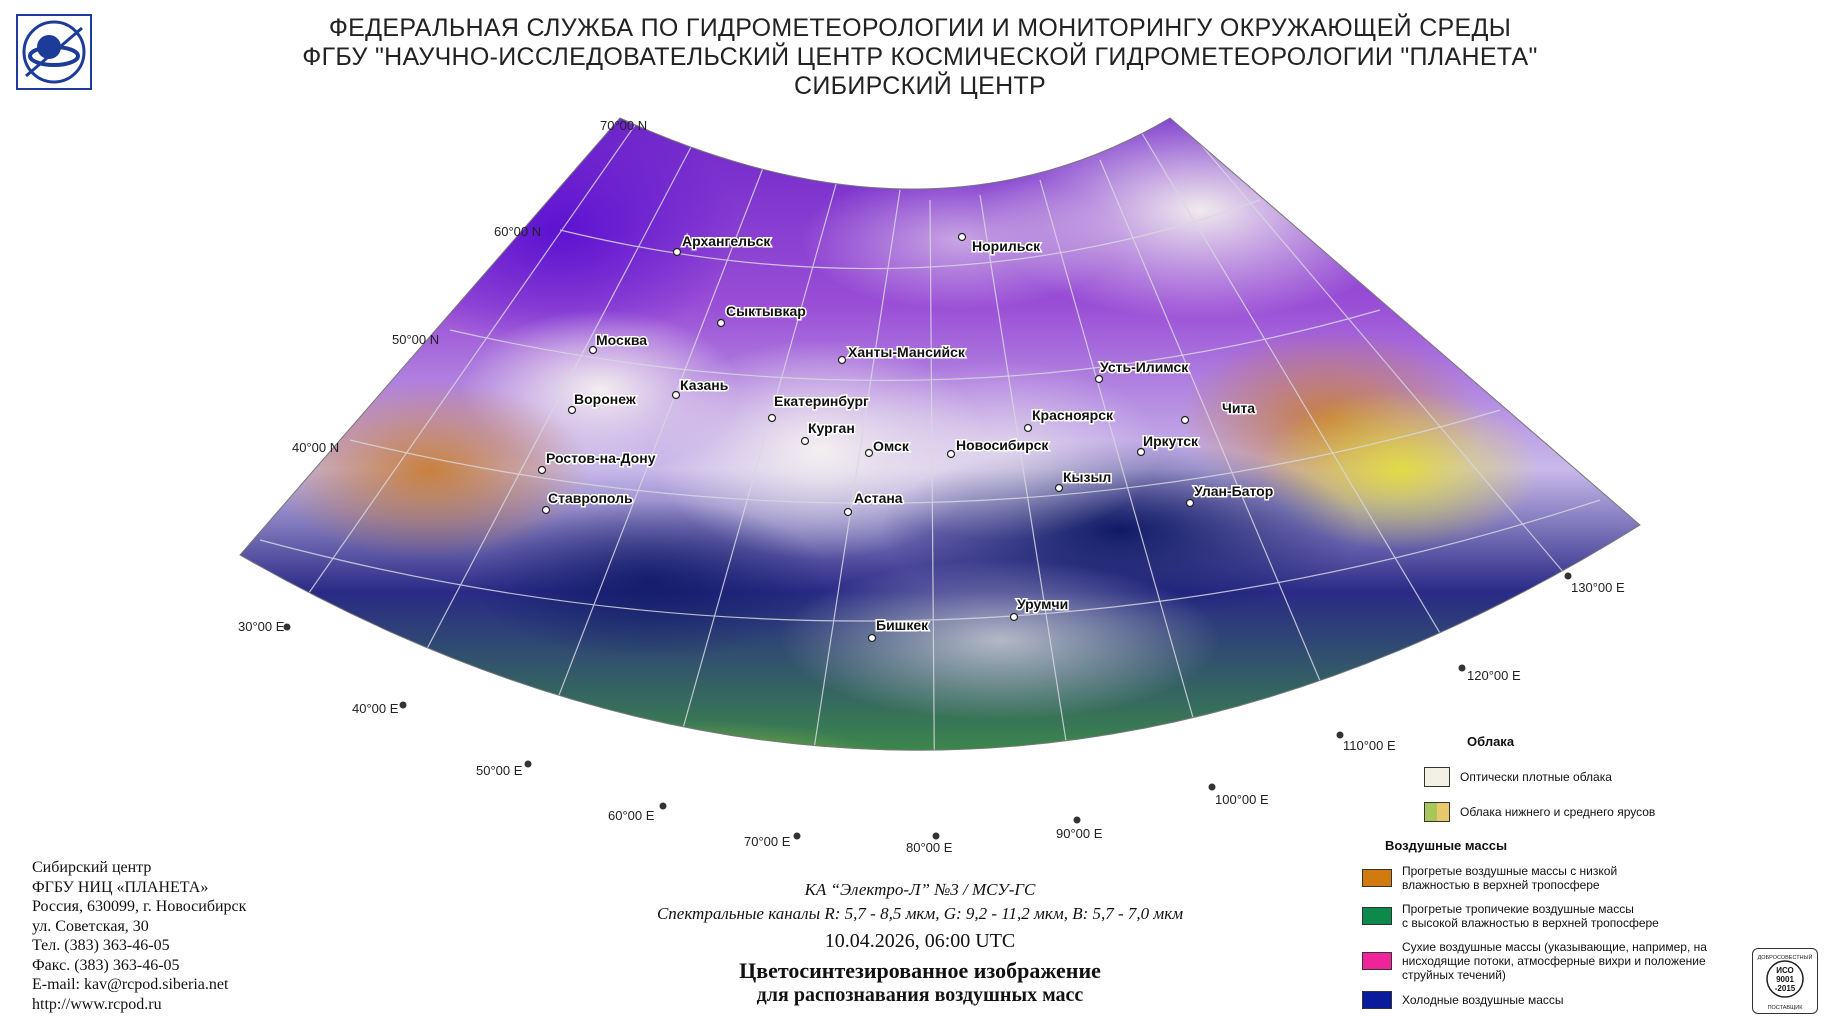  Describe the element at coordinates (261, 626) in the screenshot. I see `lon-label: 30°00 E` at that location.